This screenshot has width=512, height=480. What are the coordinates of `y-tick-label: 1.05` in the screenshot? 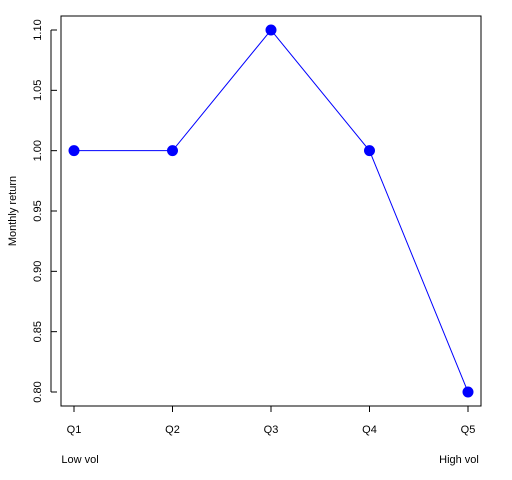 It's located at (38, 90).